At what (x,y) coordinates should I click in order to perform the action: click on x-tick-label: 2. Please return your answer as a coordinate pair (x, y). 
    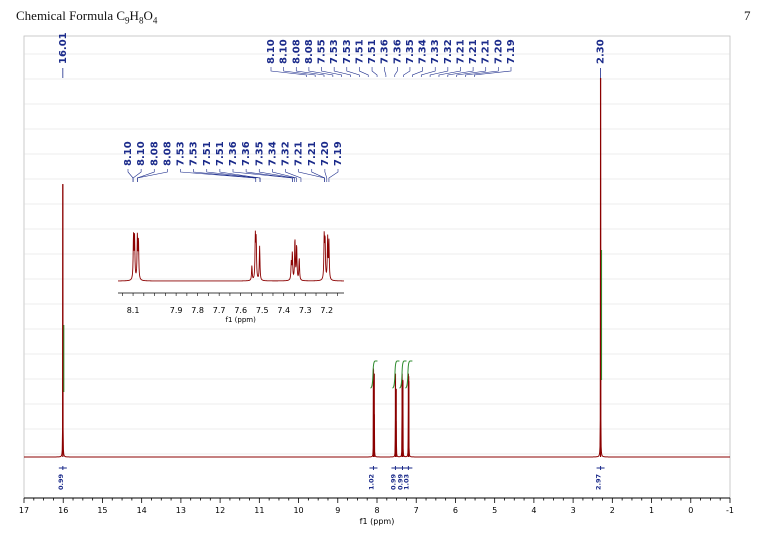
    Looking at the image, I should click on (612, 510).